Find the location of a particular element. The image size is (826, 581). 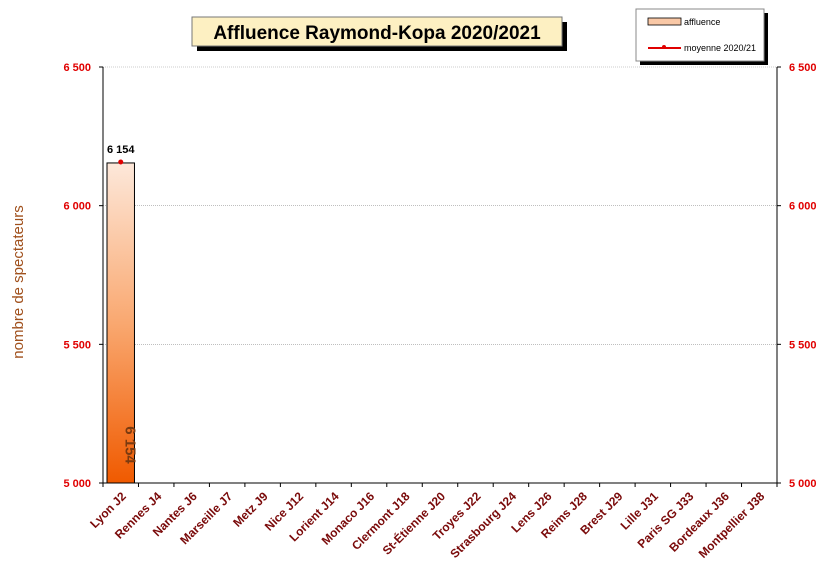

y-tick-label-left: 5 000 is located at coordinates (77, 484).